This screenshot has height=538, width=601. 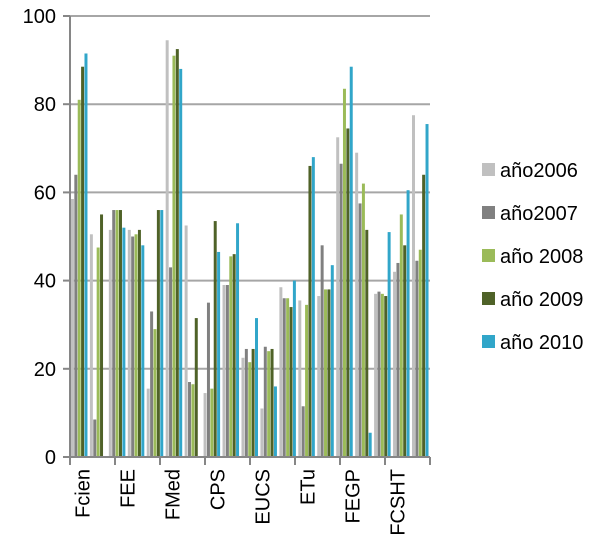 What do you see at coordinates (308, 487) in the screenshot?
I see `x-tick-label: ETu` at bounding box center [308, 487].